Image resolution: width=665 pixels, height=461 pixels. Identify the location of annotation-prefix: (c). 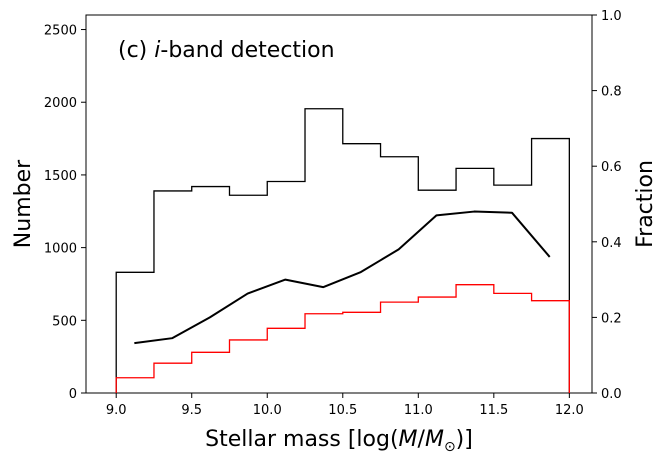
(136, 50).